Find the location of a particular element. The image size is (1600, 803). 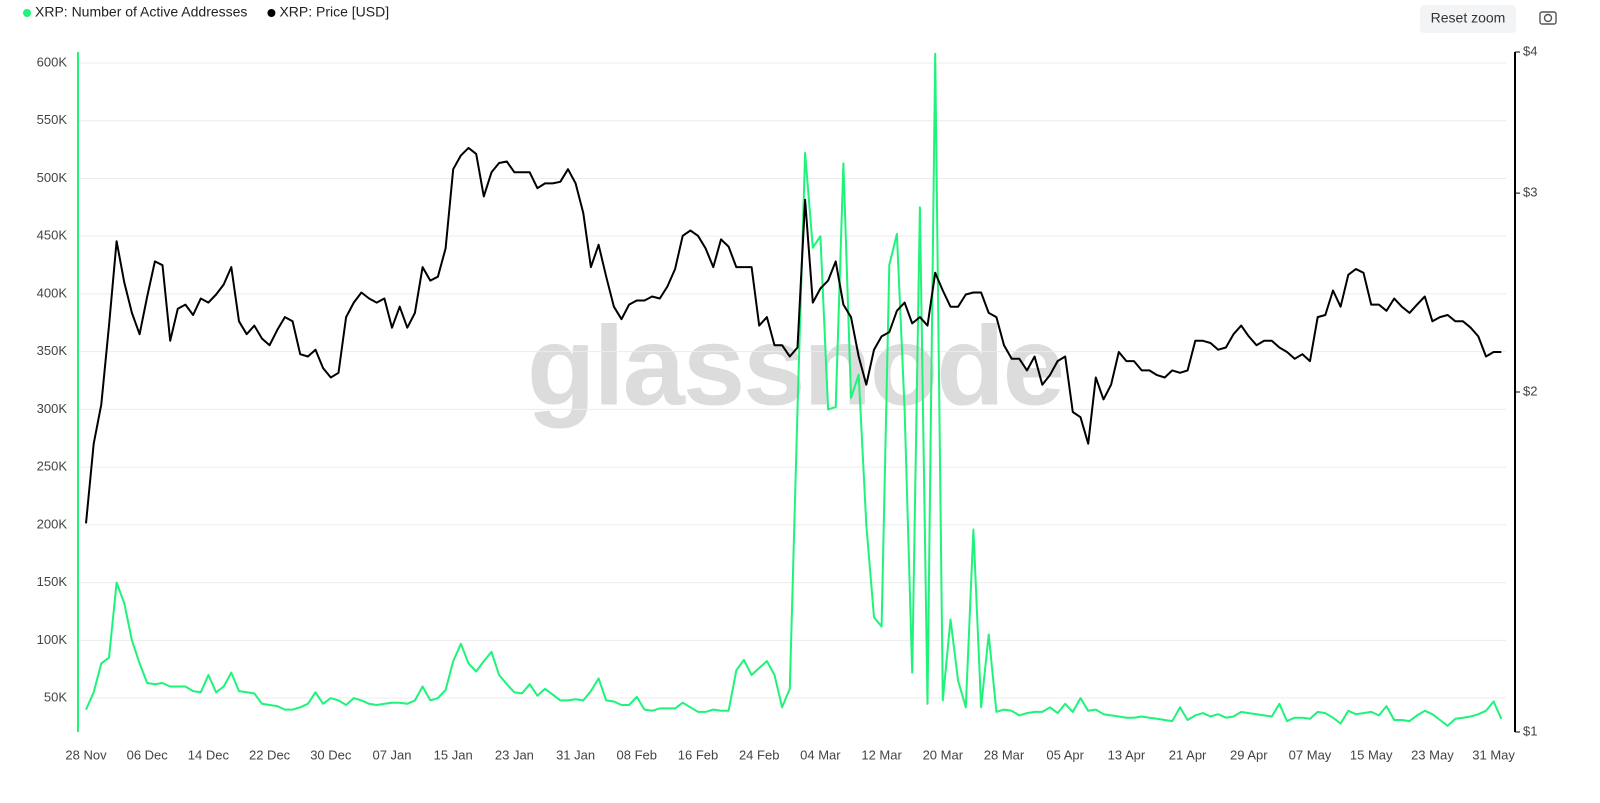

x-tick-label: 06 Dec is located at coordinates (148, 754).